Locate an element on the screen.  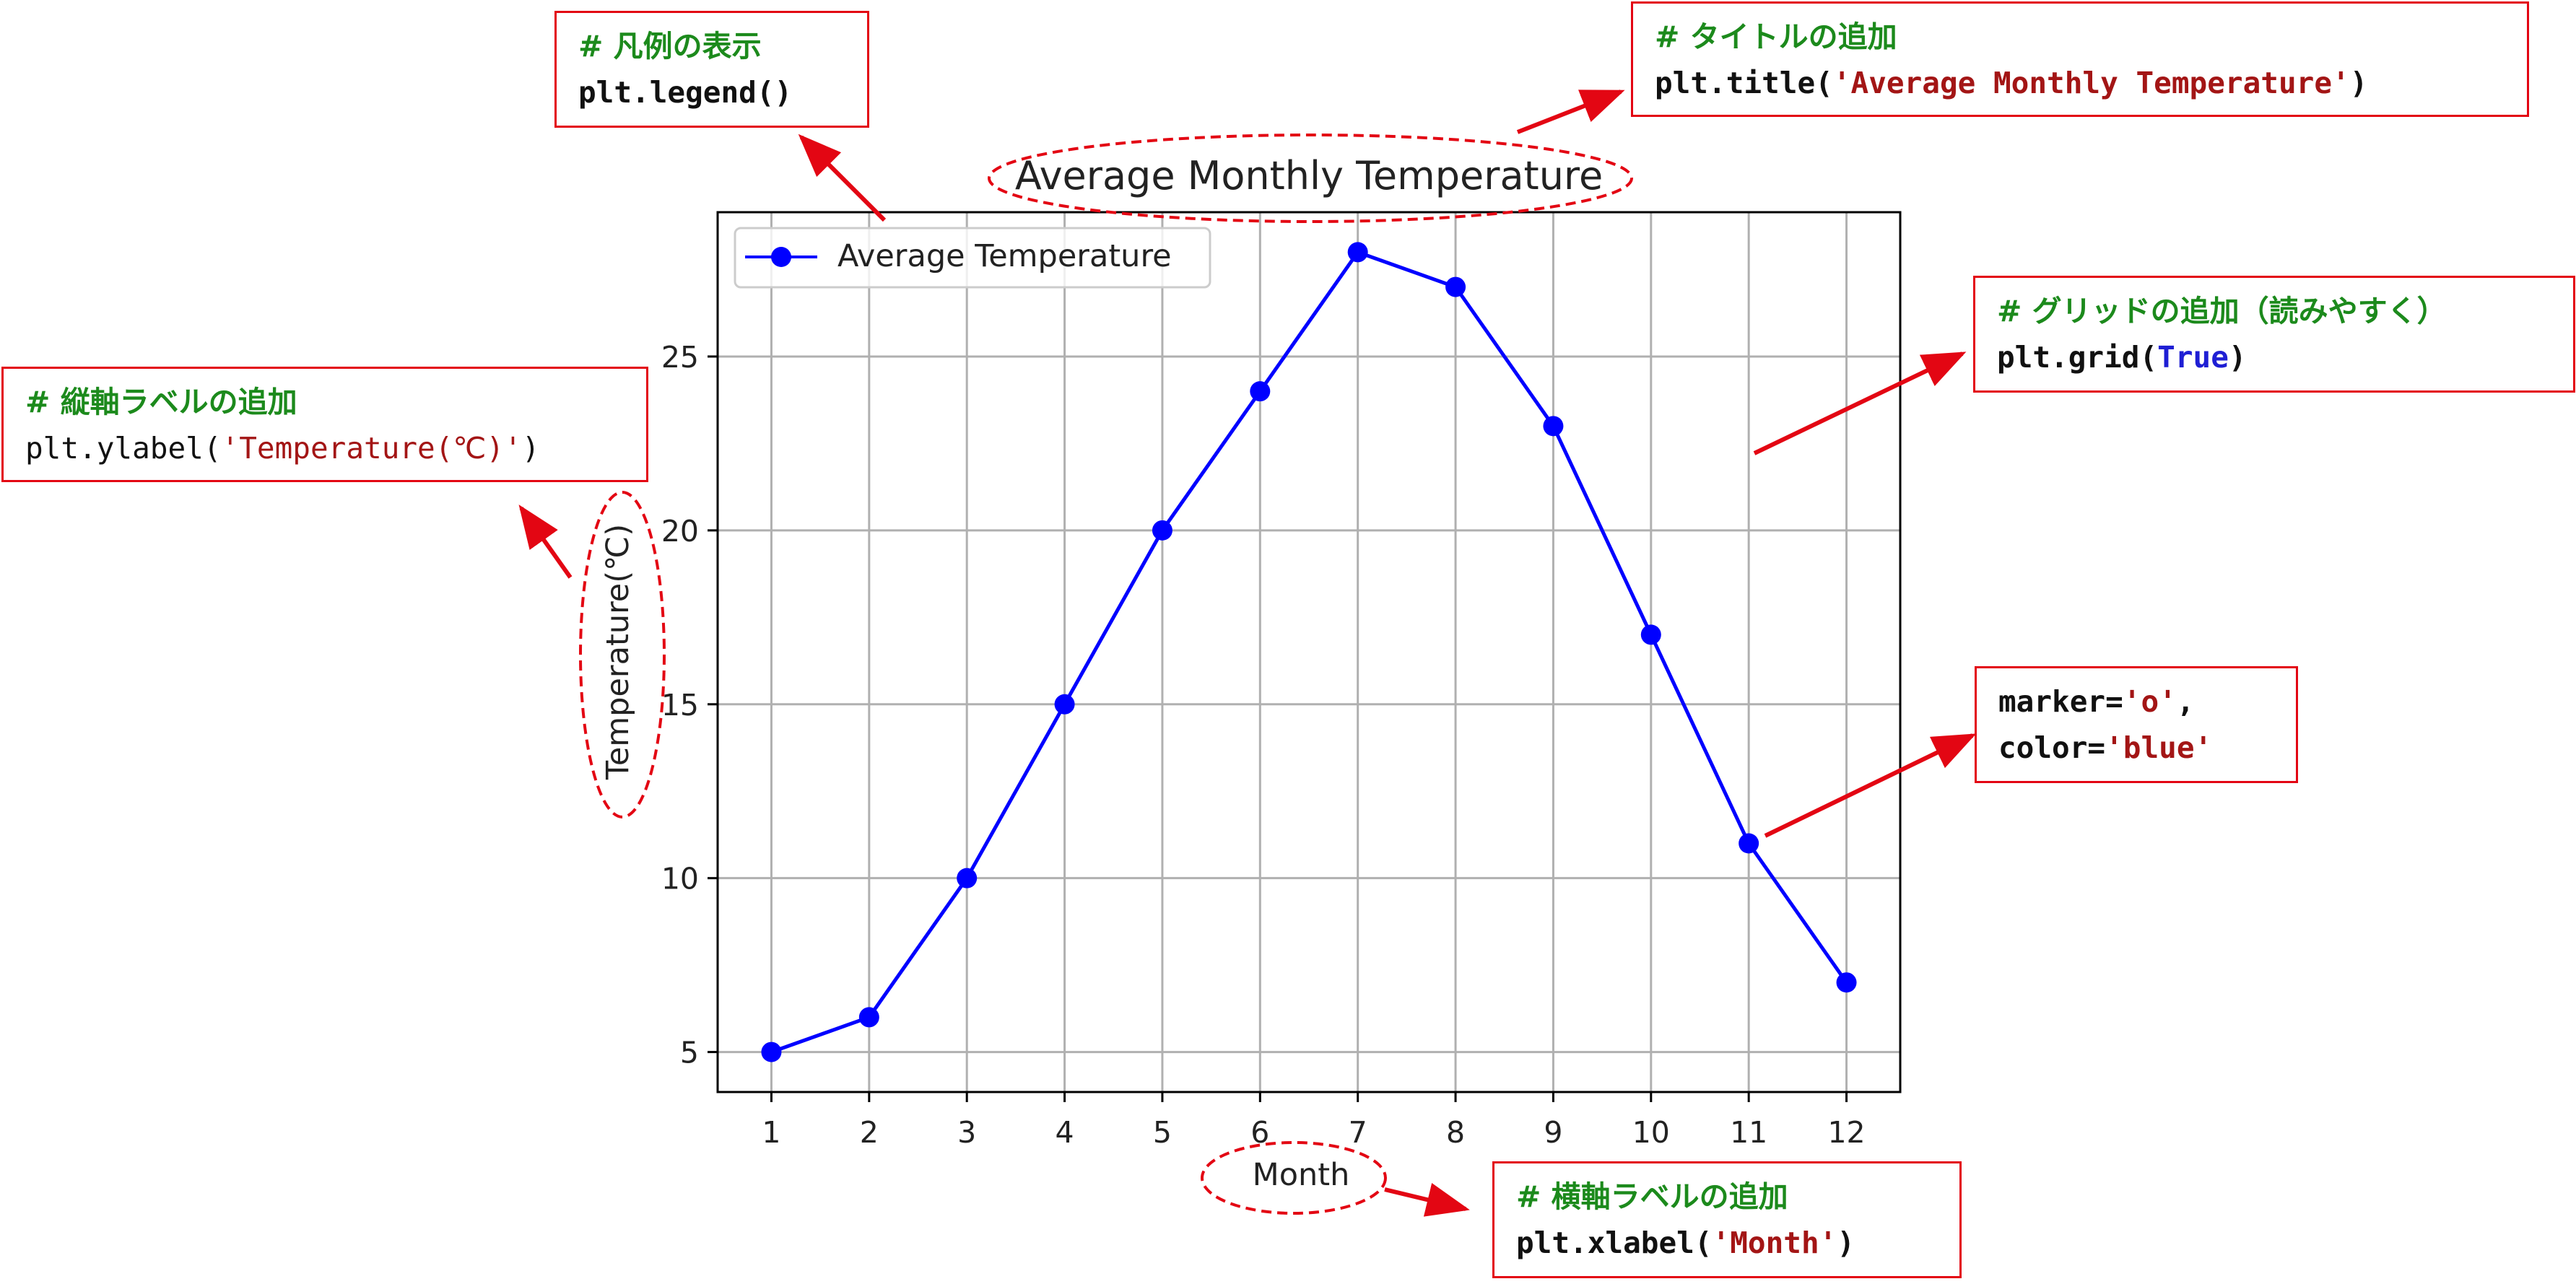
marker-annotation-line-2: color='blue' is located at coordinates (2136, 748).